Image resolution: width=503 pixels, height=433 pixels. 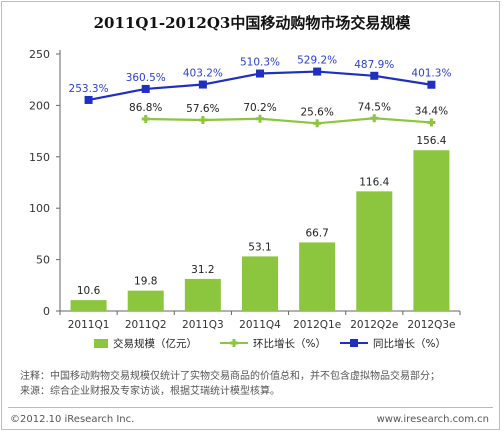 I want to click on yoy-value-label: 360.5%, so click(x=146, y=78).